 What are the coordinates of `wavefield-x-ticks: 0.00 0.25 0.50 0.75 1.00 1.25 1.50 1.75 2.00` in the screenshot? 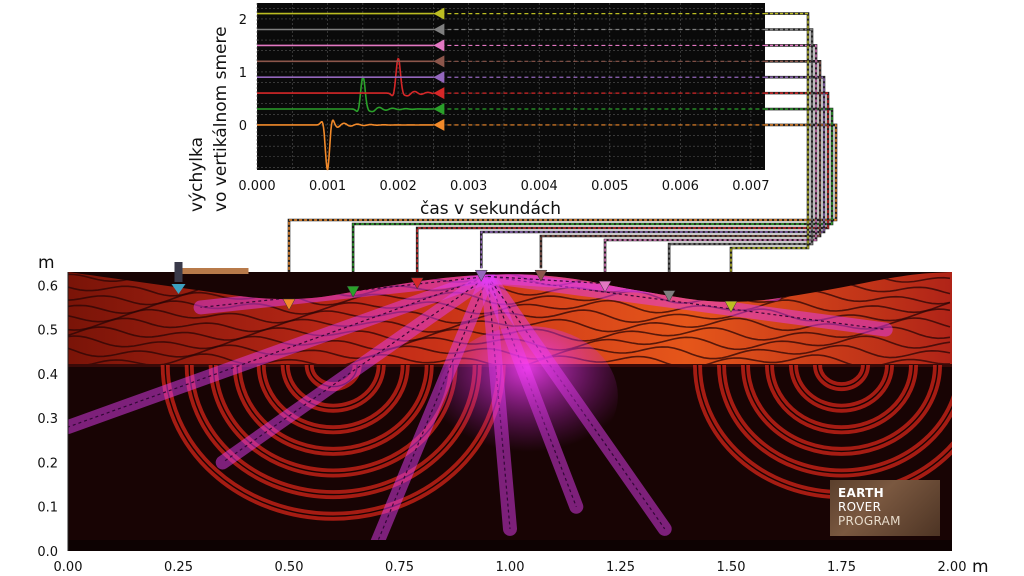 It's located at (510, 567).